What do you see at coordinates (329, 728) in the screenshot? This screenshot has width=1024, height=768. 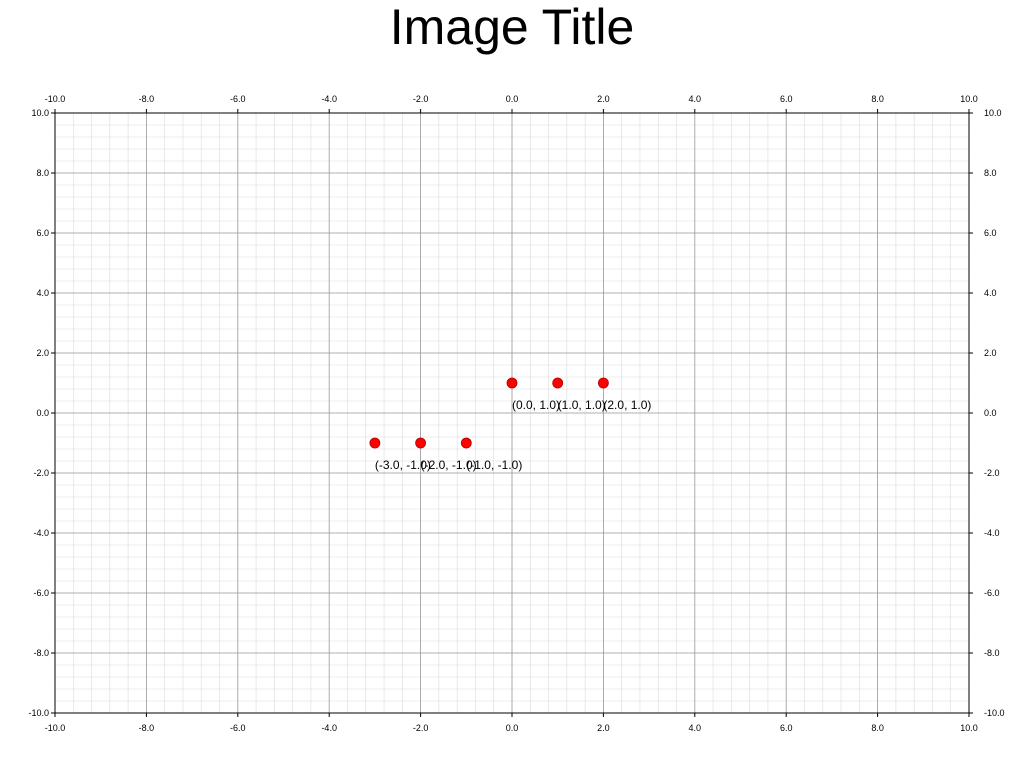 I see `x-tick-label-bottom: -4.0` at bounding box center [329, 728].